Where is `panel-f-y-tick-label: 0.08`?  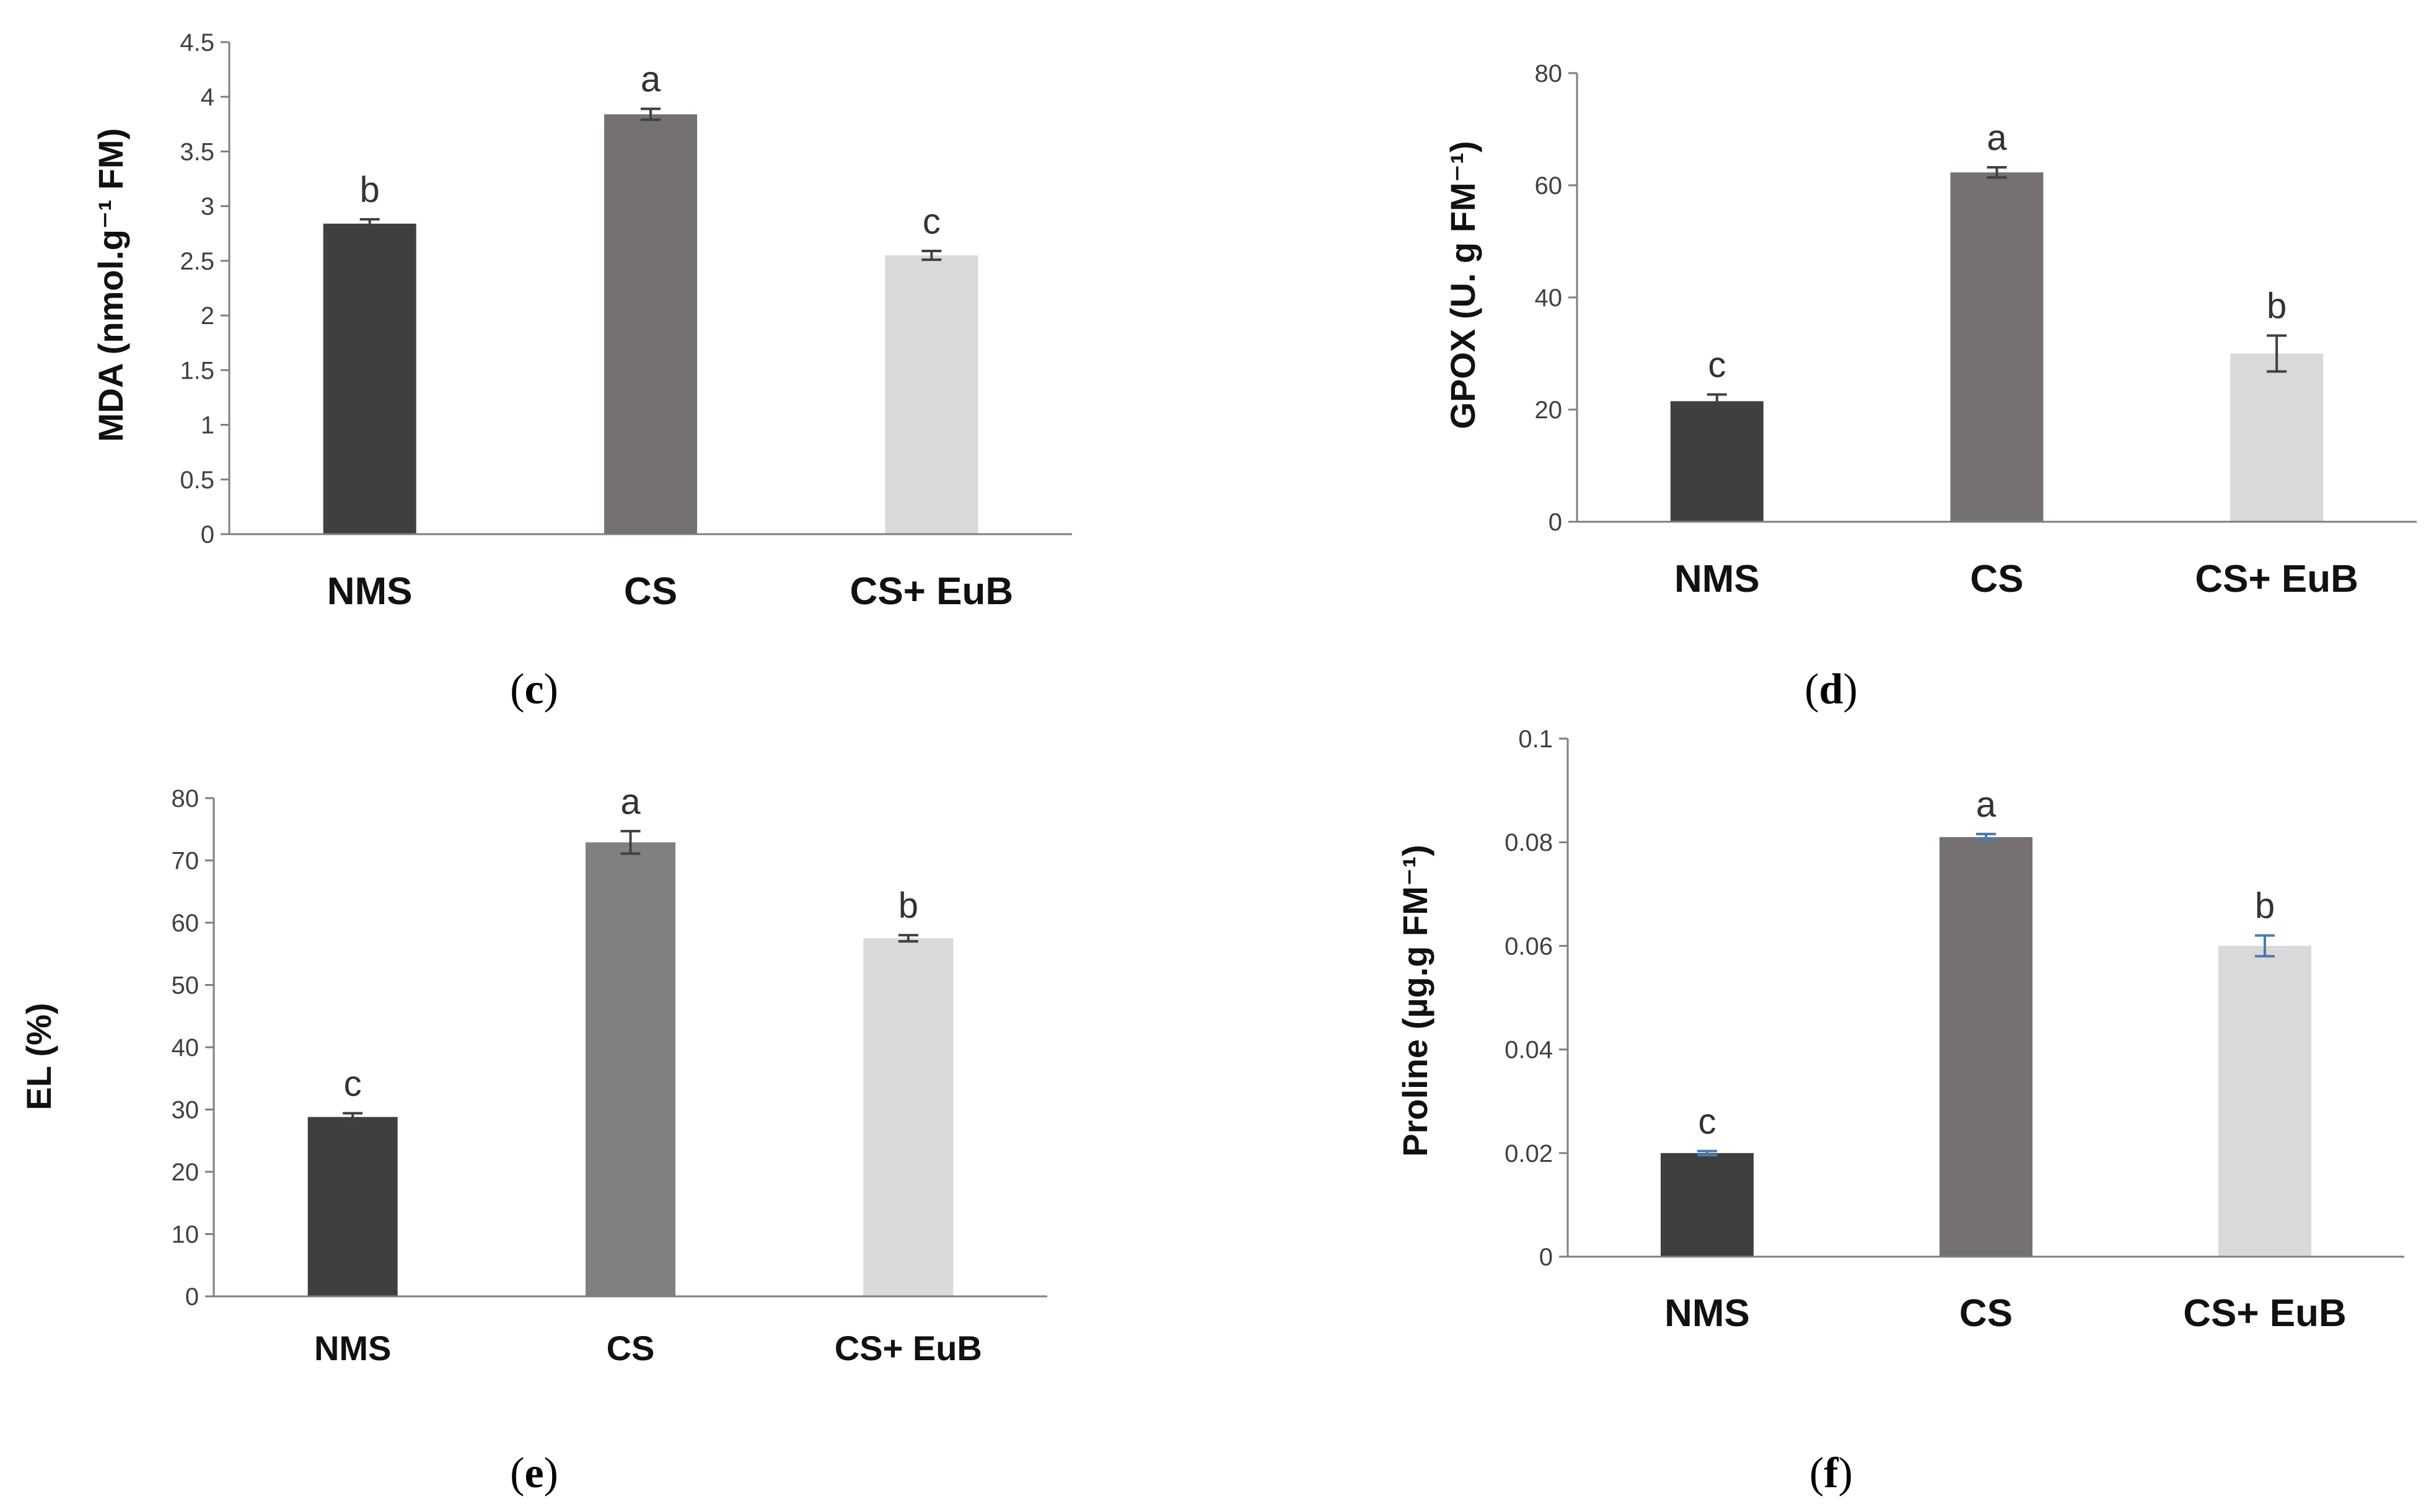 panel-f-y-tick-label: 0.08 is located at coordinates (1529, 842).